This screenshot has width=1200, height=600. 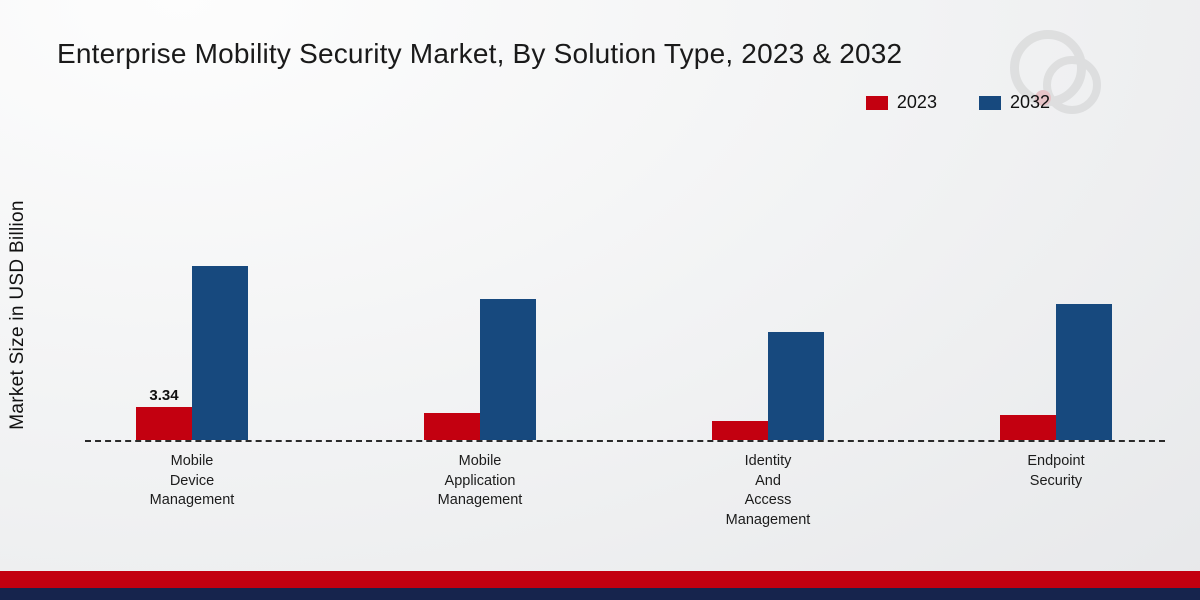 I want to click on legend-item-2032: 2032, so click(x=1014, y=102).